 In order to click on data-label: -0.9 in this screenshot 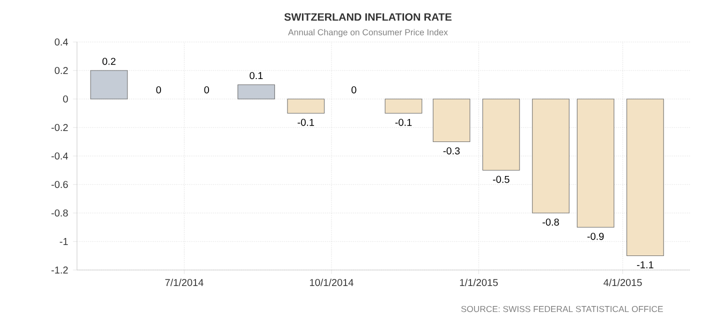, I will do `click(595, 236)`.